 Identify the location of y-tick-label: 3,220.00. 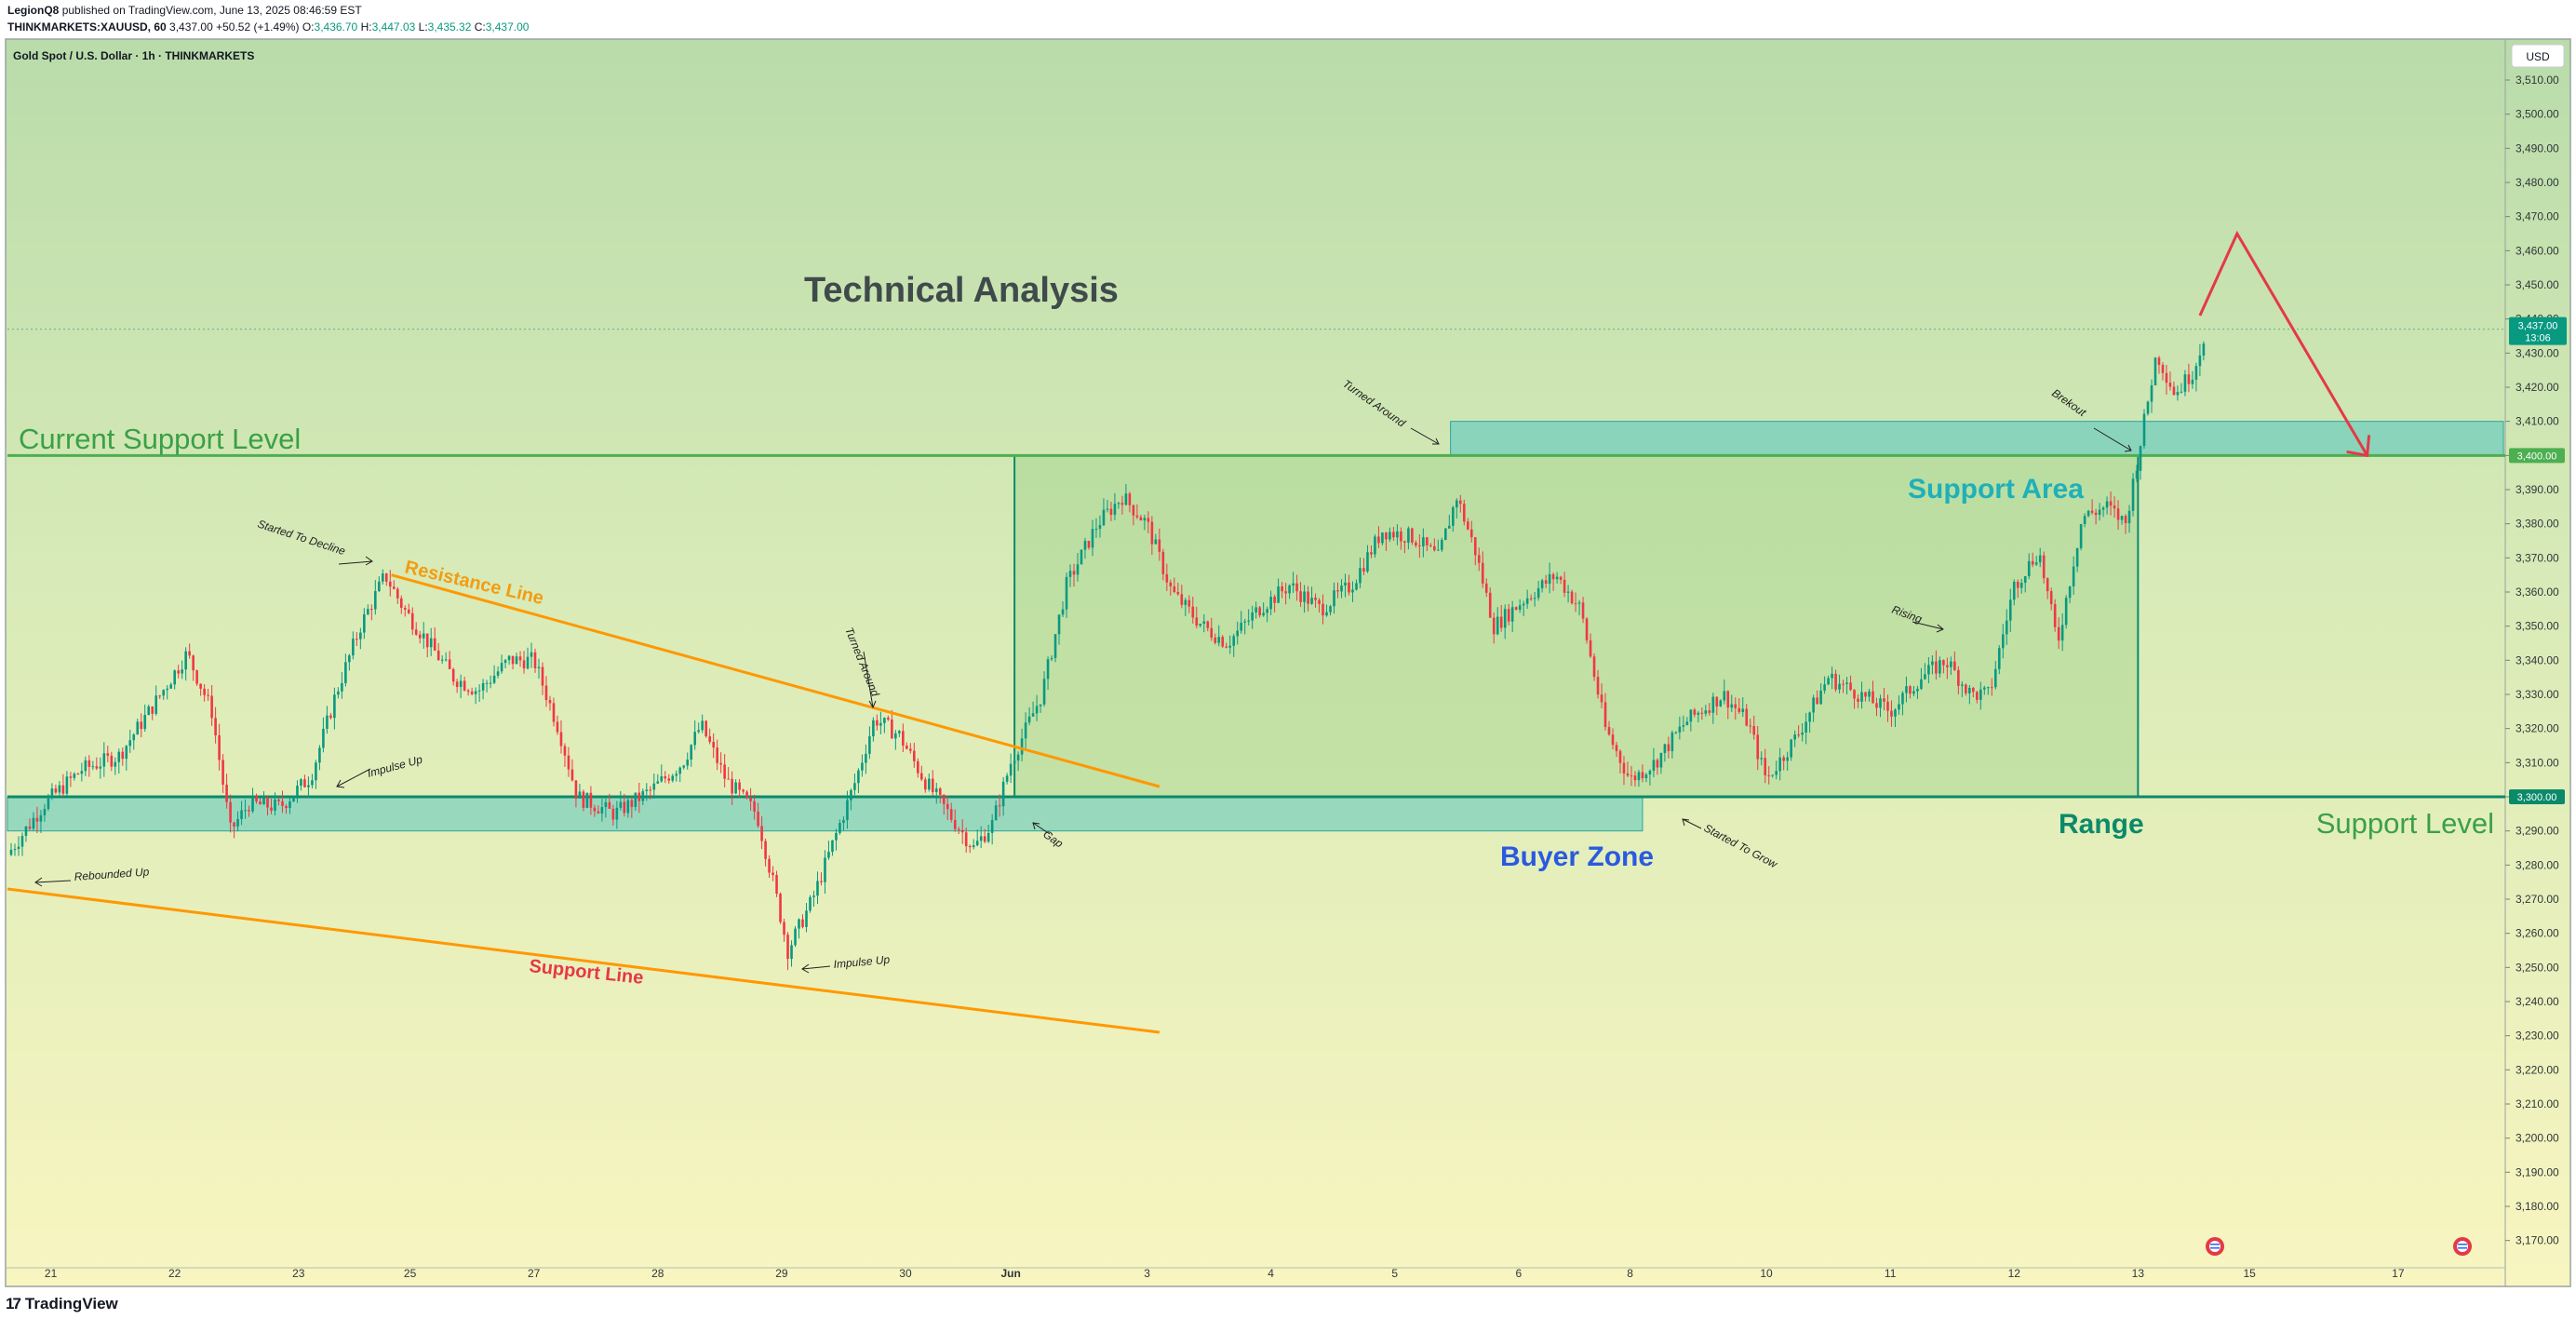
(2537, 1069).